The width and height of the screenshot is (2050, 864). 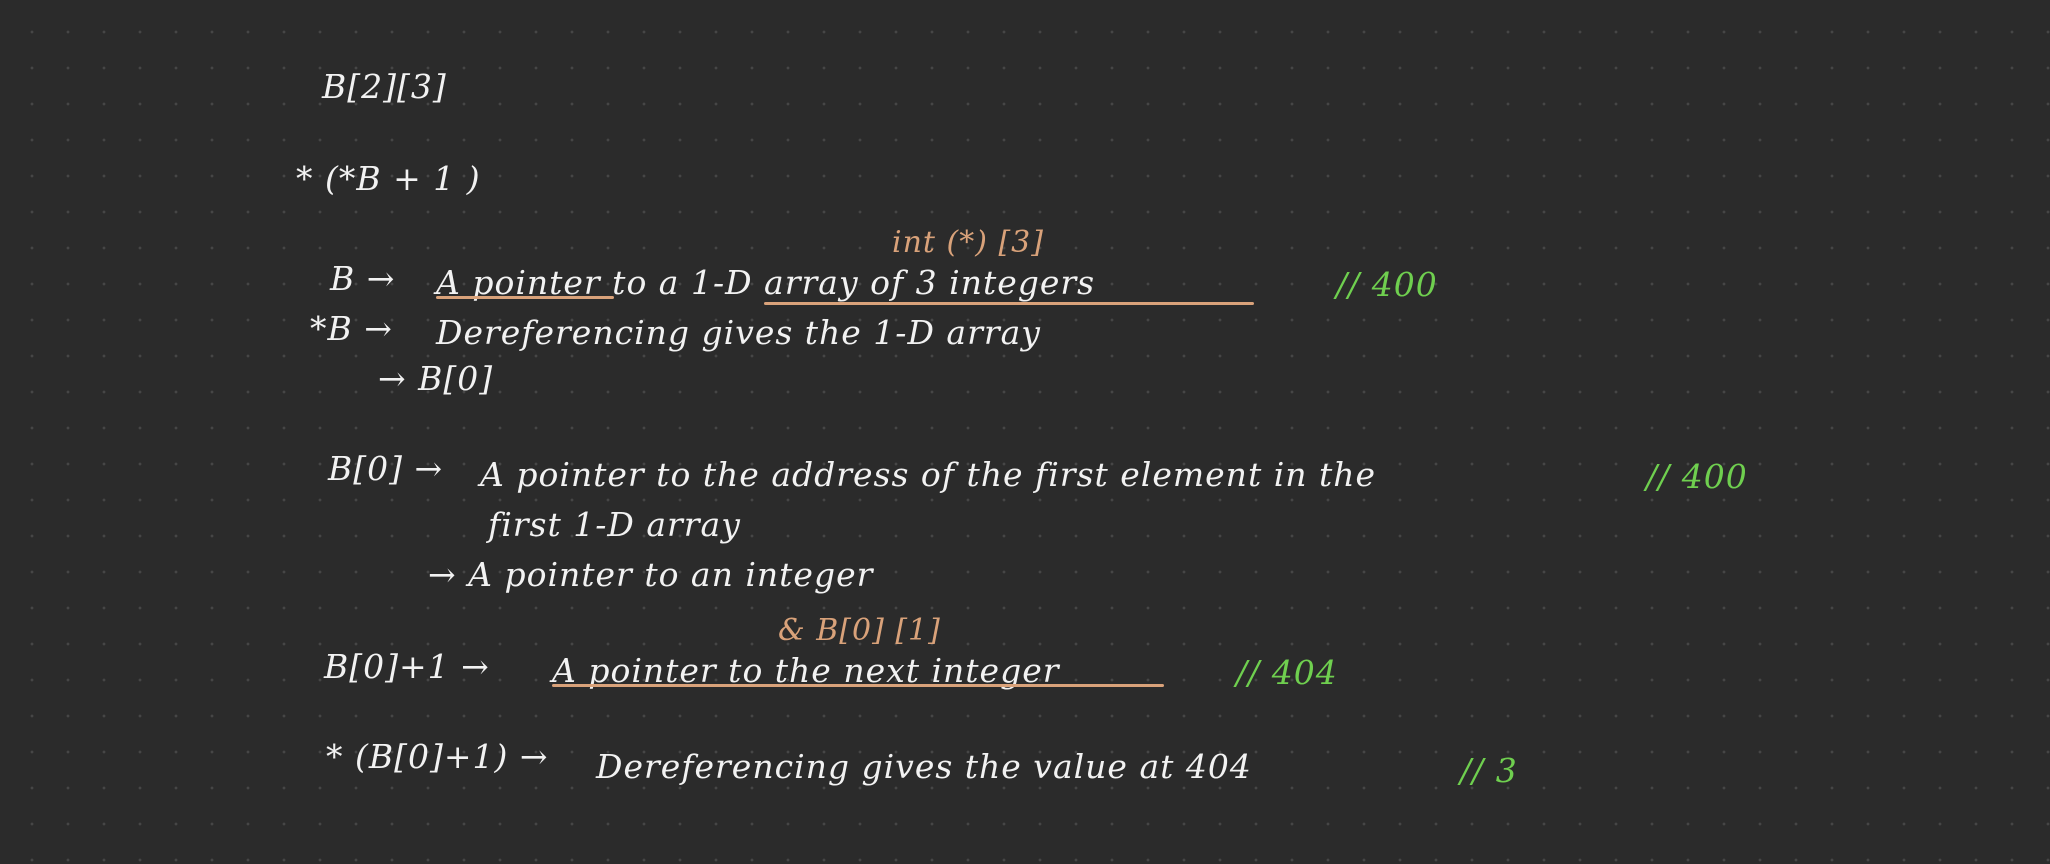 What do you see at coordinates (437, 756) in the screenshot?
I see `deref-b0-plus1-label: * (B[0]+1) →` at bounding box center [437, 756].